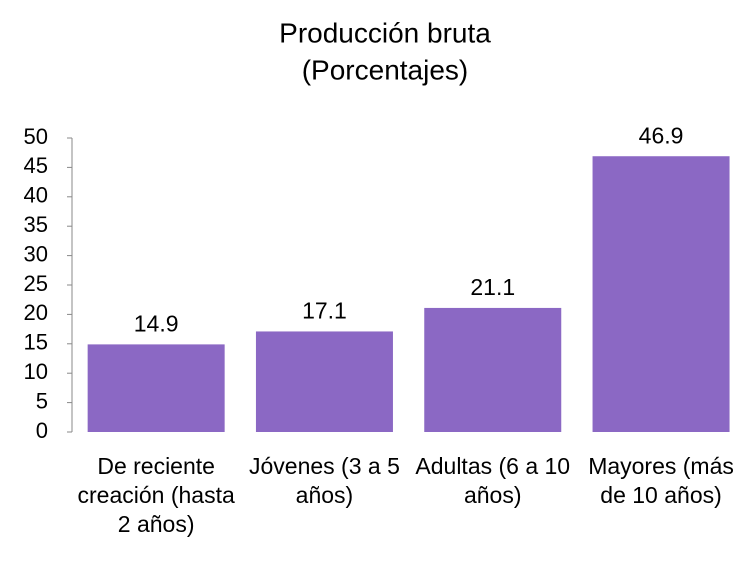 The width and height of the screenshot is (735, 577). I want to click on x-tick-label: Adultas (6 a 10 años), so click(493, 480).